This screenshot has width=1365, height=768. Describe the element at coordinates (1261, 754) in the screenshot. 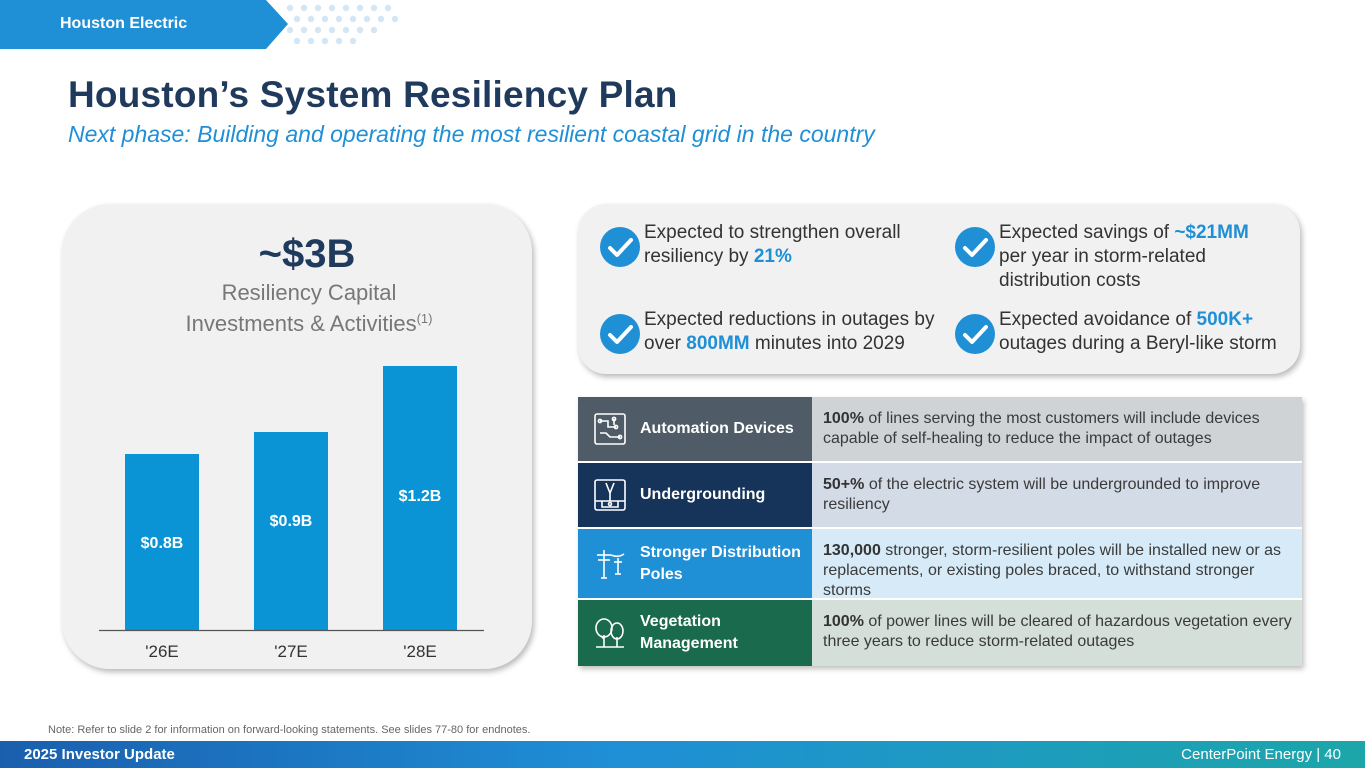

I see `footer-page: CenterPoint Energy | 40` at that location.